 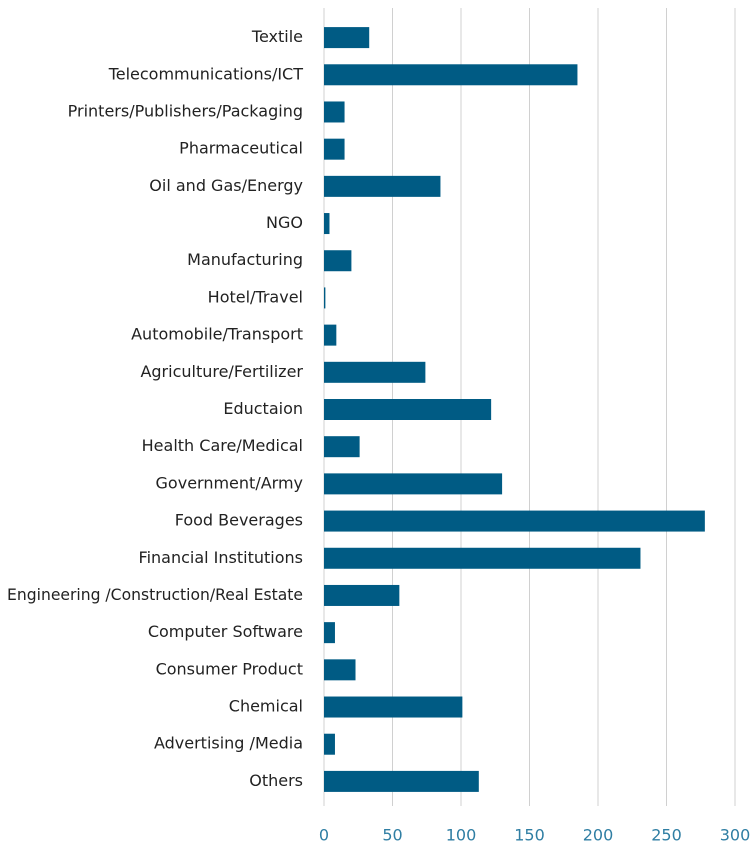 What do you see at coordinates (245, 259) in the screenshot?
I see `y-tick-label: Manufacturing` at bounding box center [245, 259].